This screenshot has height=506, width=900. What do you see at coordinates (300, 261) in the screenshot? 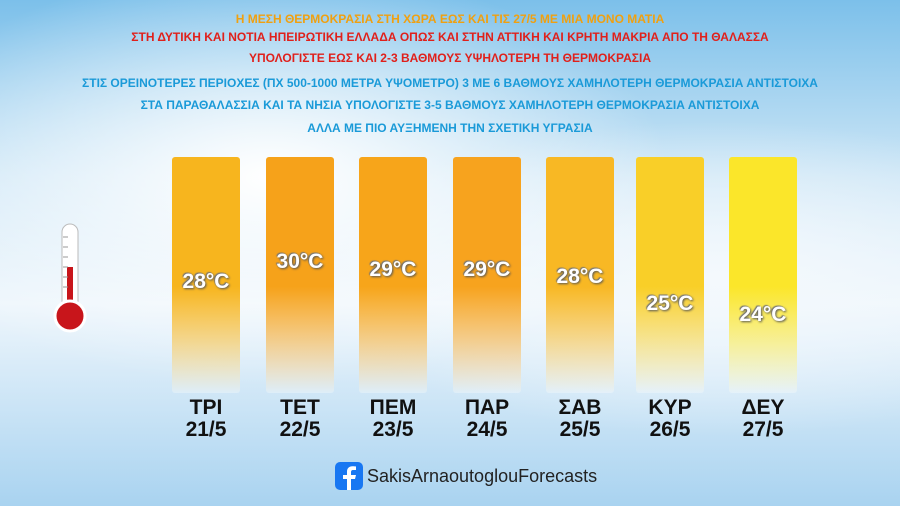
I see `temperature-label: 30°C` at bounding box center [300, 261].